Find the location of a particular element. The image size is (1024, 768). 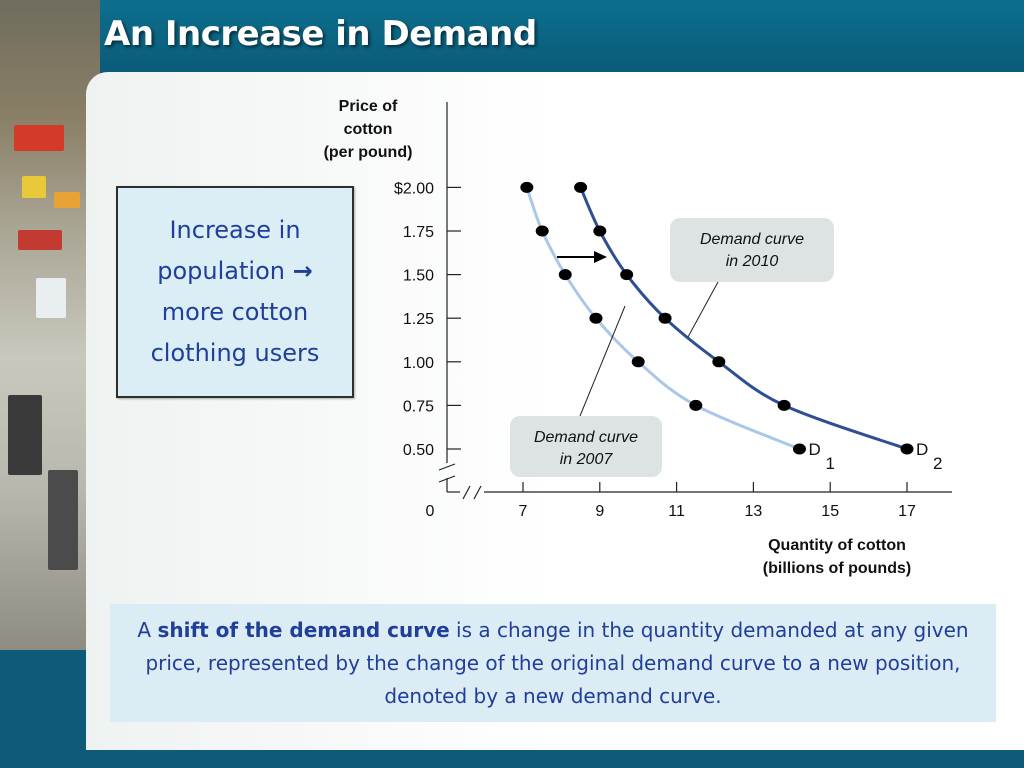

annotation-d2: Demand curve in 2010 is located at coordinates (752, 278).